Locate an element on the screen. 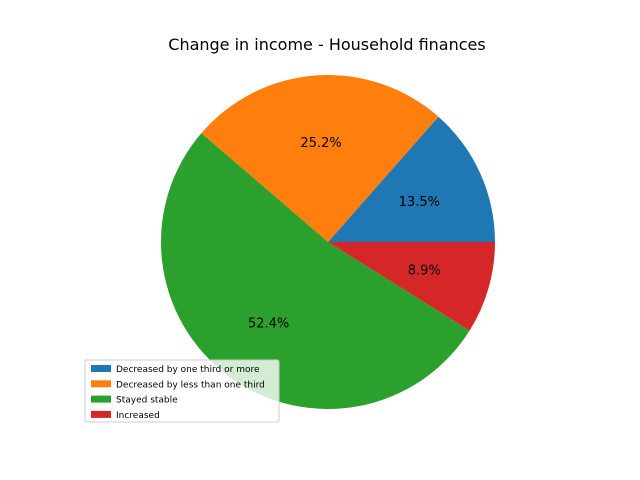 The image size is (640, 480). pie-label-decreased-by-less-than-one-third: 25.2% is located at coordinates (320, 143).